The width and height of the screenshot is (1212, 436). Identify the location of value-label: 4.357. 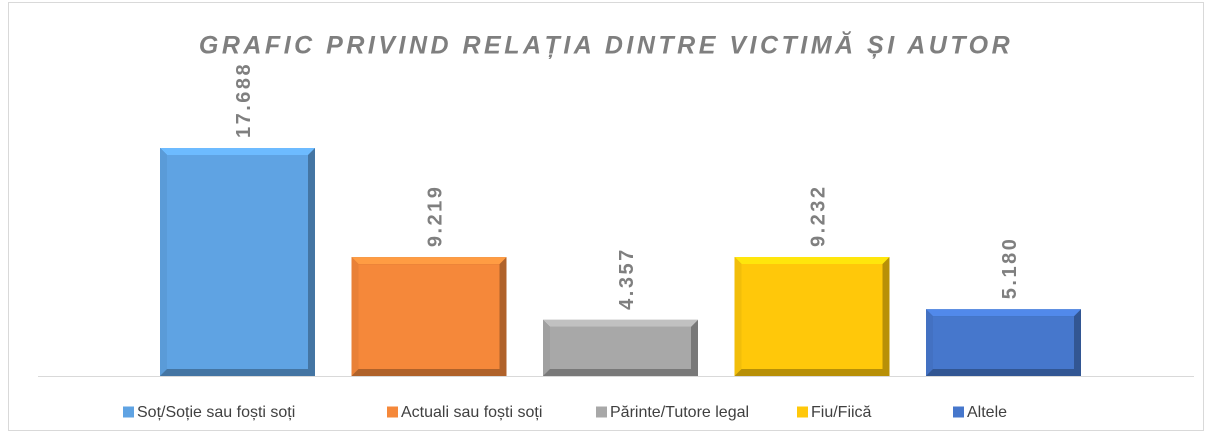
(627, 278).